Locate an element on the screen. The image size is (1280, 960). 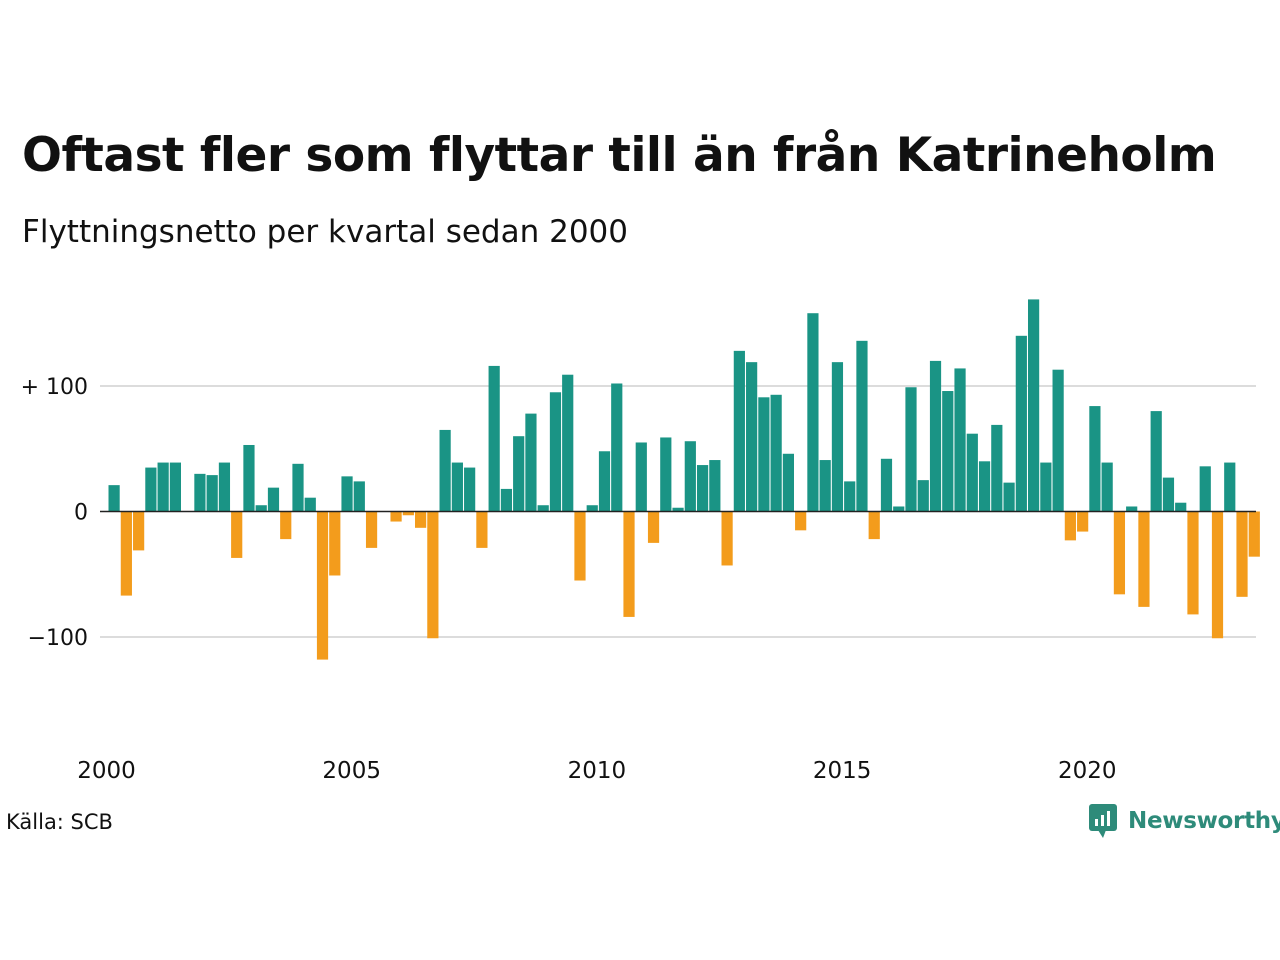
y-tick-label: 0 is located at coordinates (81, 513).